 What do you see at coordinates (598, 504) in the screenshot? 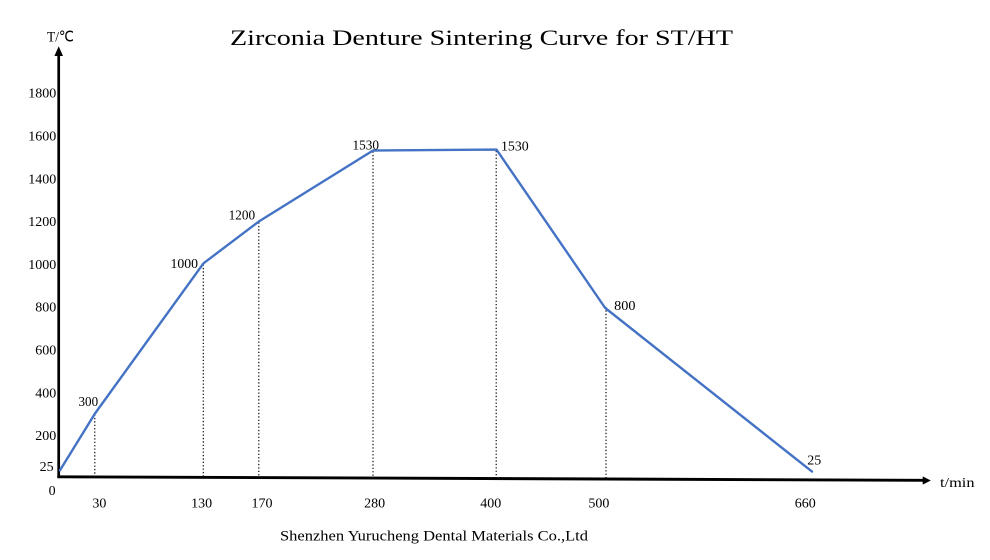
I see `svg-text: 500` at bounding box center [598, 504].